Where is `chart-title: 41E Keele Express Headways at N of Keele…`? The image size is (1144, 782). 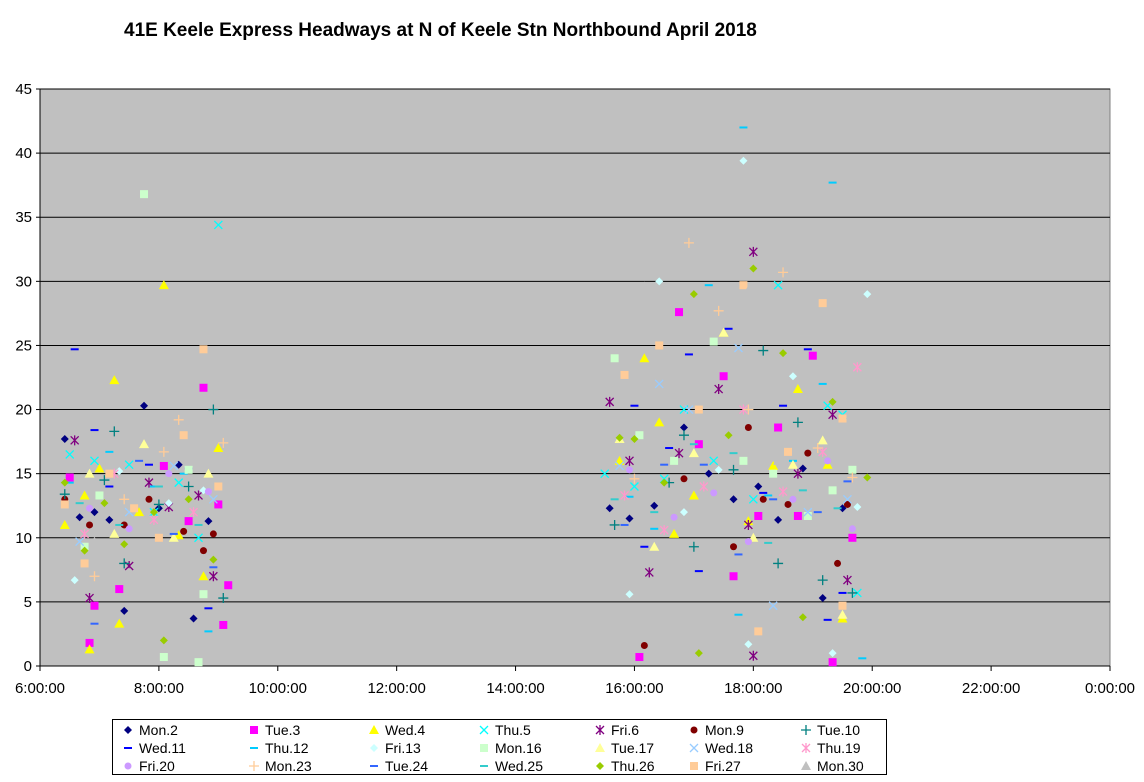 chart-title: 41E Keele Express Headways at N of Keele… is located at coordinates (440, 30).